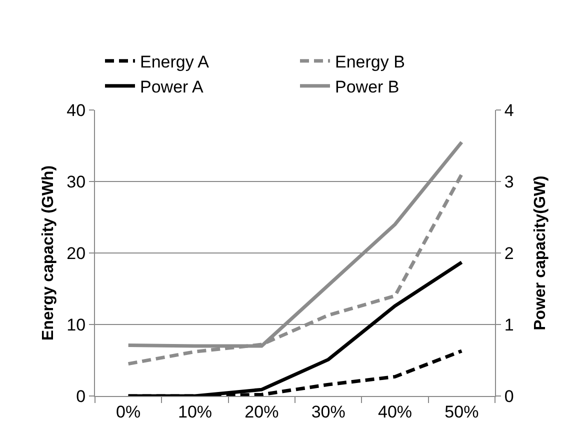 This screenshot has height=441, width=575. I want to click on y2-tick-label: 2, so click(509, 253).